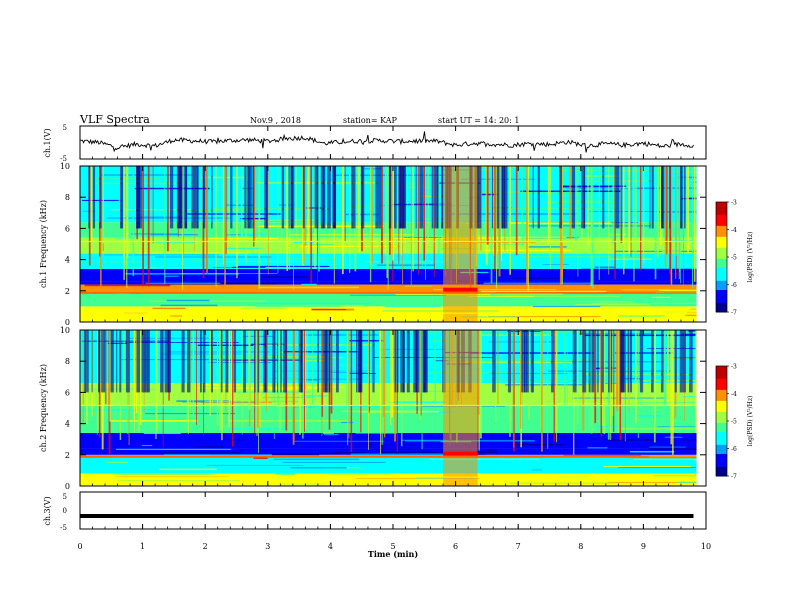 The height and width of the screenshot is (612, 792). What do you see at coordinates (43, 244) in the screenshot?
I see `ch1-freq-ylabel: ch.1 Frequency (kHz)` at bounding box center [43, 244].